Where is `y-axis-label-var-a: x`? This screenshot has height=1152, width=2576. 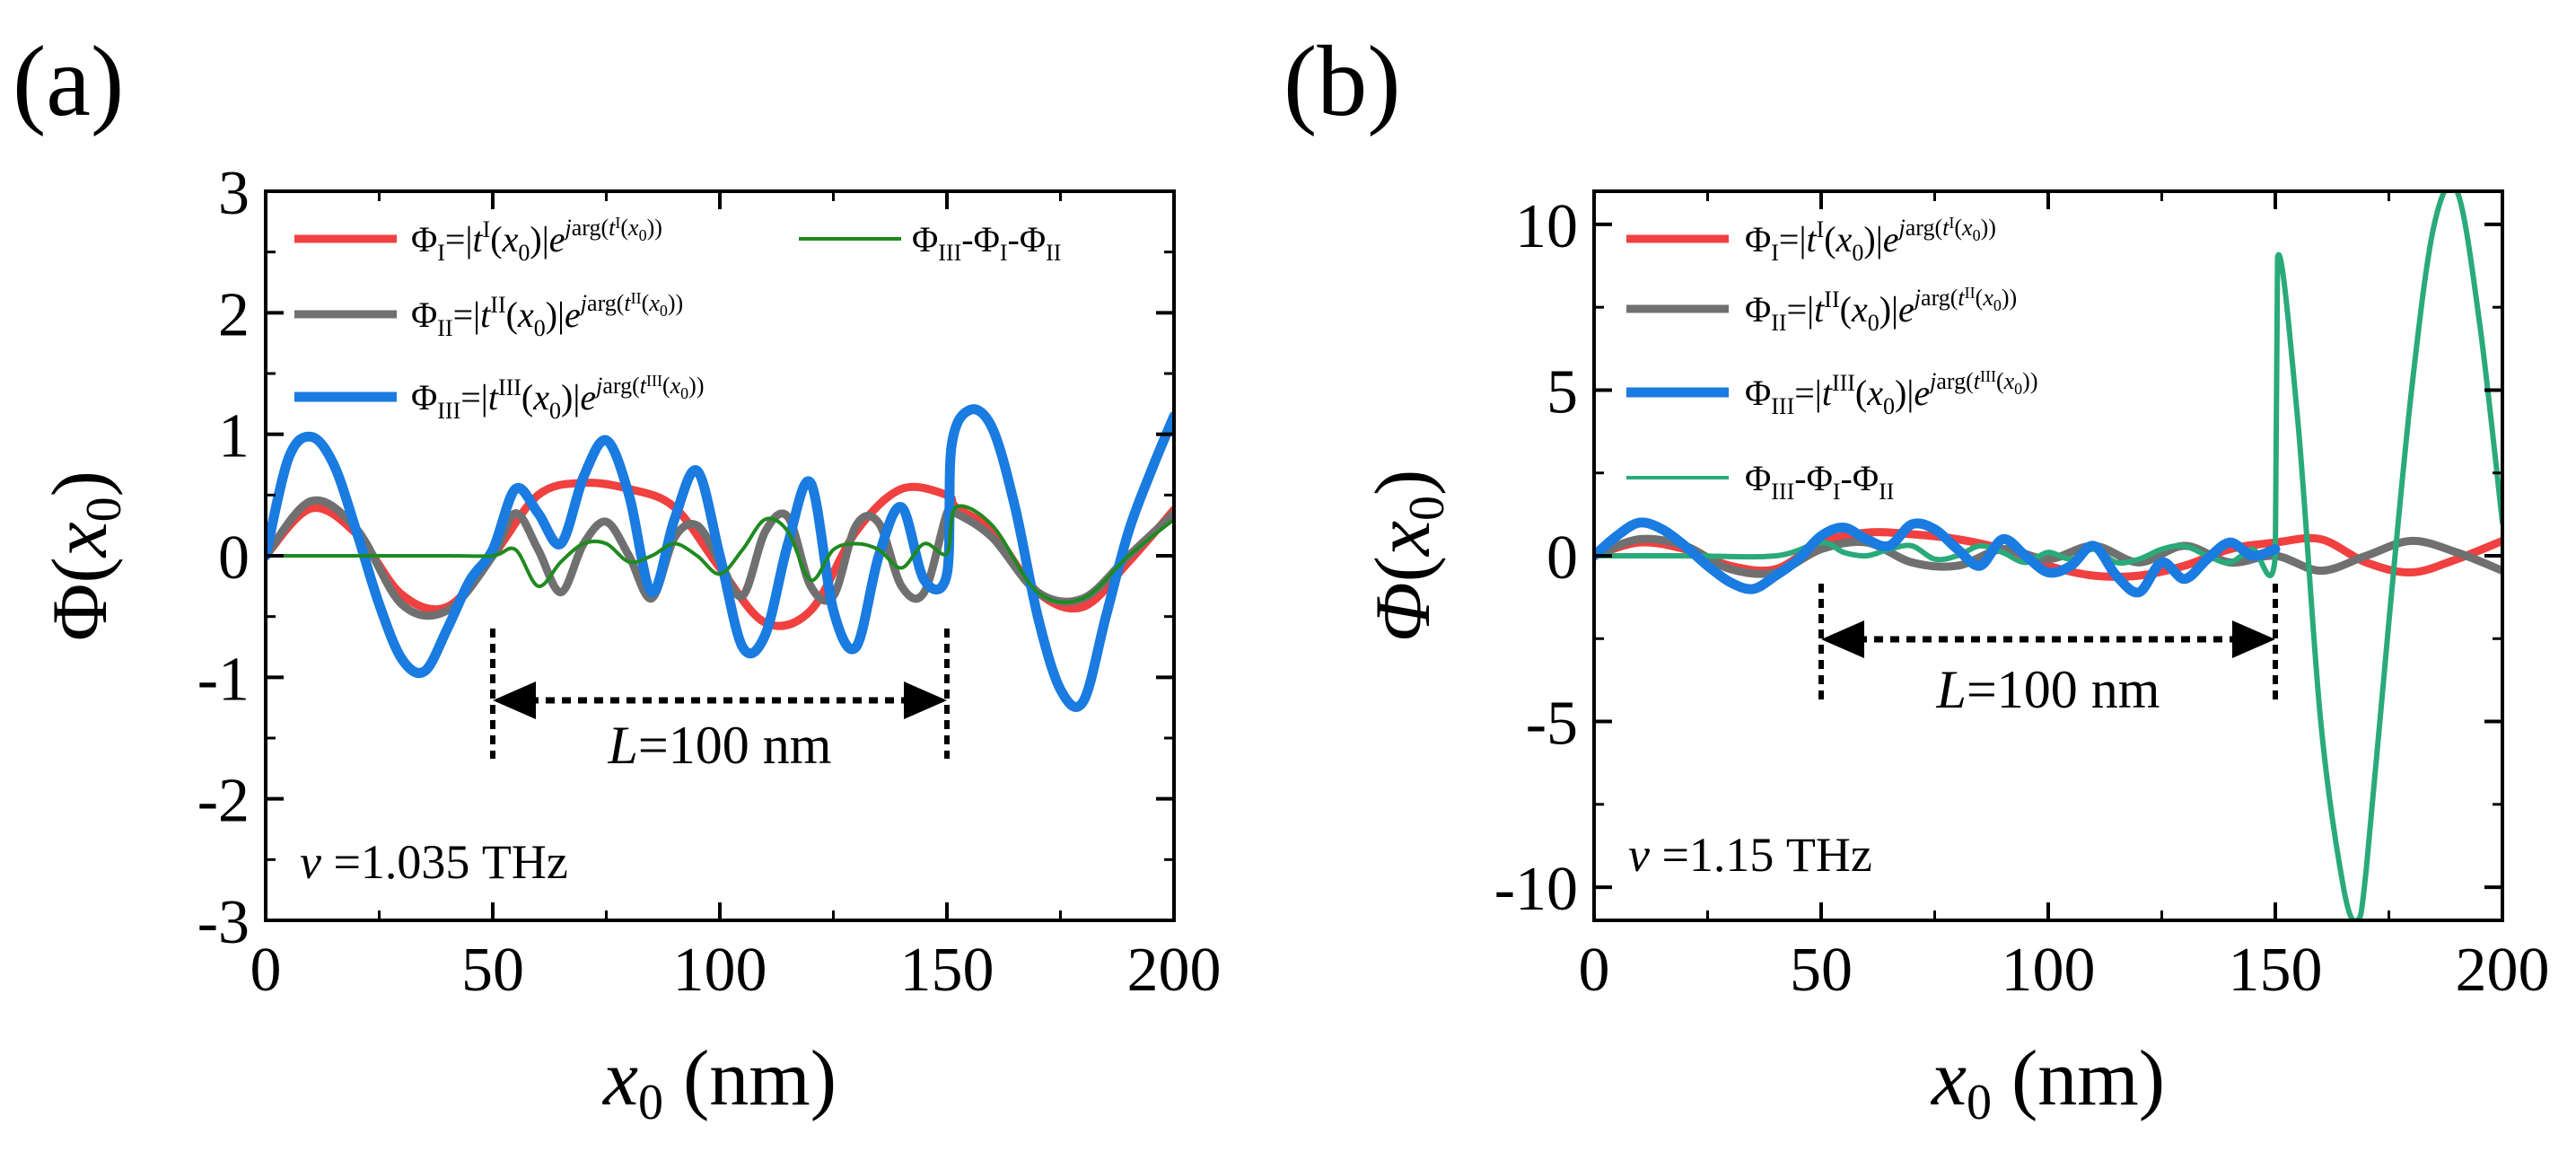
y-axis-label-var-a: x is located at coordinates (80, 540).